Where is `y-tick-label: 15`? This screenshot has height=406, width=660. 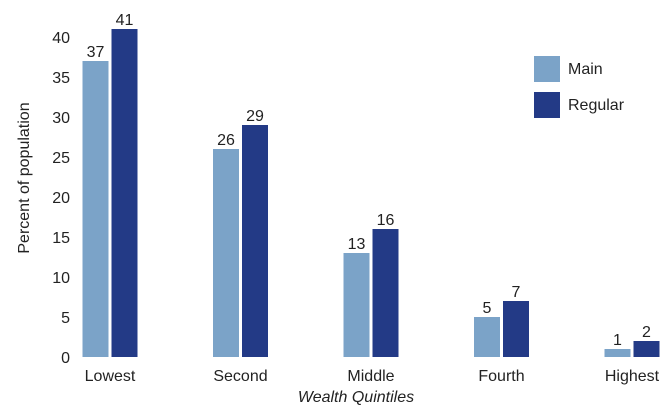
y-tick-label: 15 is located at coordinates (61, 238).